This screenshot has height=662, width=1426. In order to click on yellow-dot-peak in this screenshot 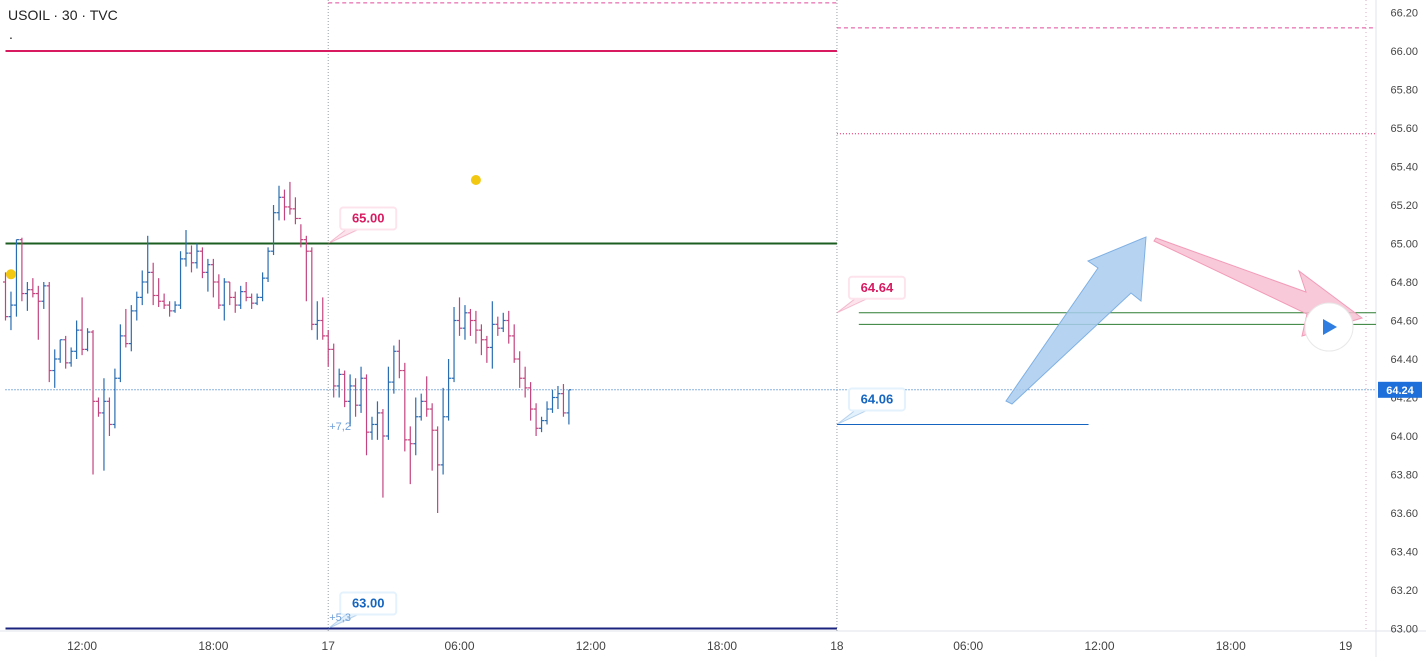, I will do `click(475, 179)`.